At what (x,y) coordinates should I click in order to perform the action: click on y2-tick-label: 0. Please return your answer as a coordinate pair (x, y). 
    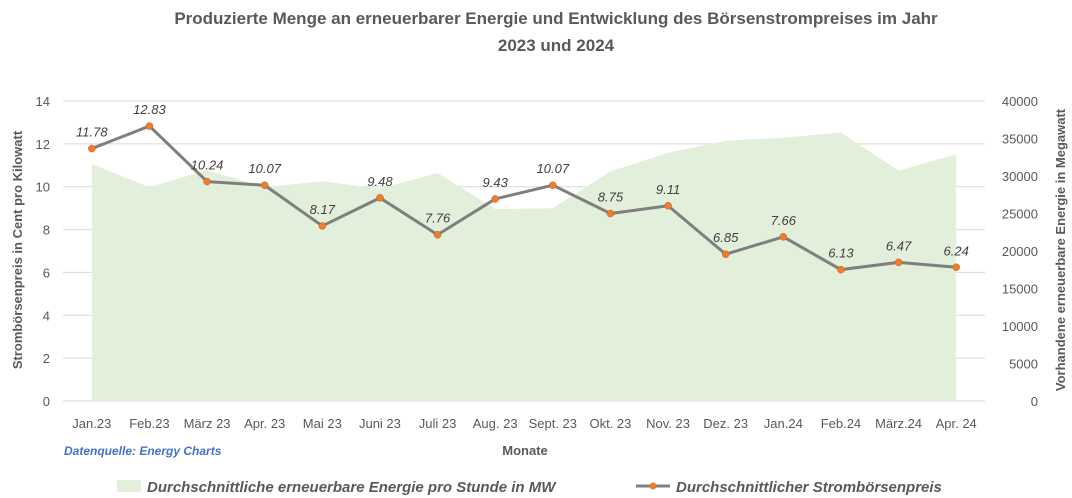
    Looking at the image, I should click on (1034, 401).